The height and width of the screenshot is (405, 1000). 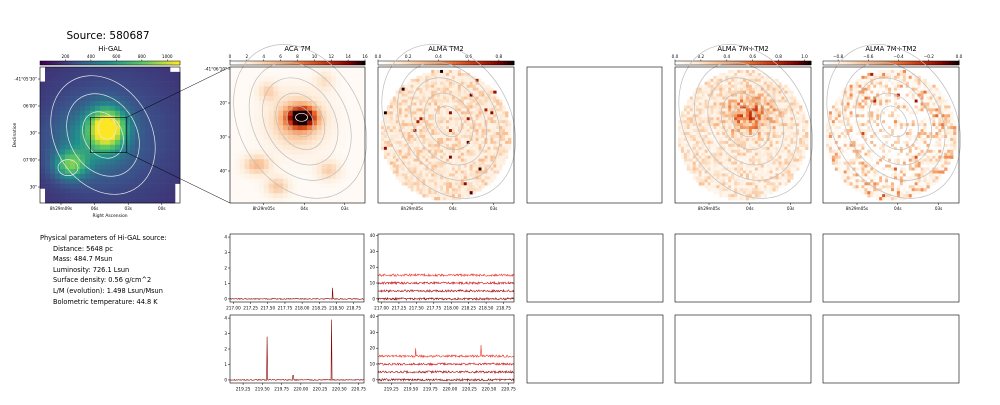 I want to click on panel-4-pixel, so click(x=901, y=71).